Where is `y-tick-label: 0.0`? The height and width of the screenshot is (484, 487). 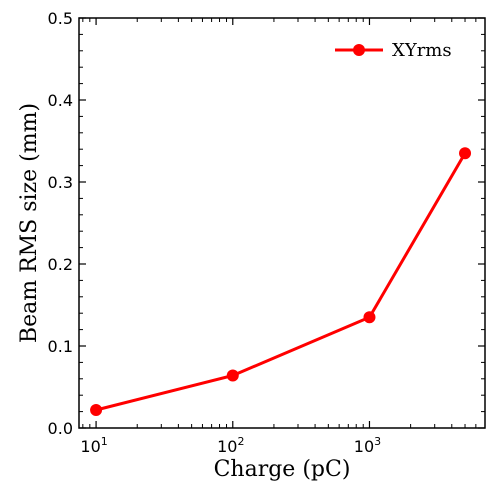
y-tick-label: 0.0 is located at coordinates (60, 428).